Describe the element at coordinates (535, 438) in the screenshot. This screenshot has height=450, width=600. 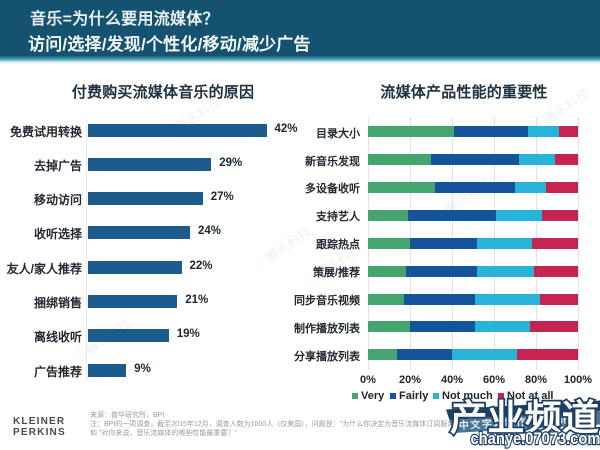
I see `svg-text: chanye.07073.com` at that location.